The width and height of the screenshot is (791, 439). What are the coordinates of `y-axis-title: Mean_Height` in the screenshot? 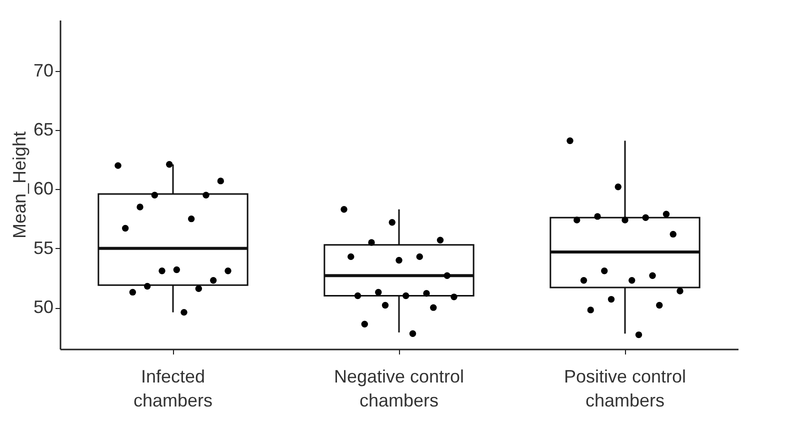 It's located at (19, 185).